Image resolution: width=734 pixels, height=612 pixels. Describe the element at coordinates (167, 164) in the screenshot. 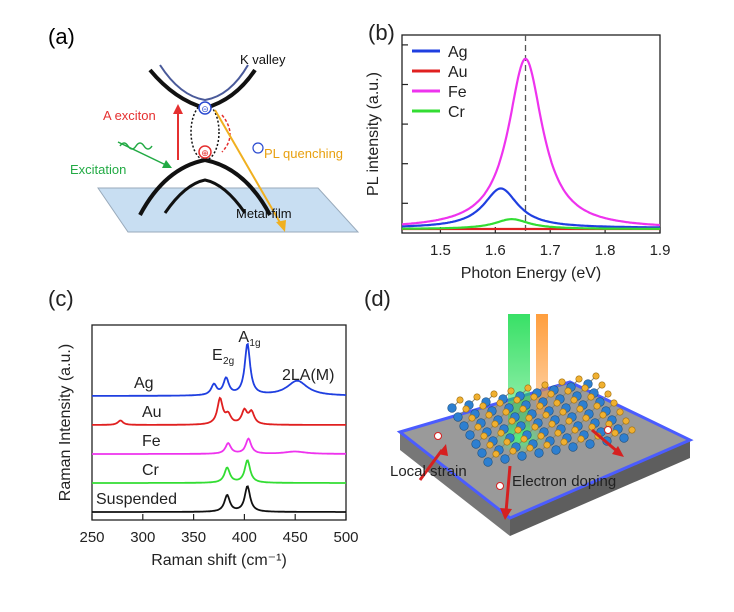

I see `excitation-arrowhead` at that location.